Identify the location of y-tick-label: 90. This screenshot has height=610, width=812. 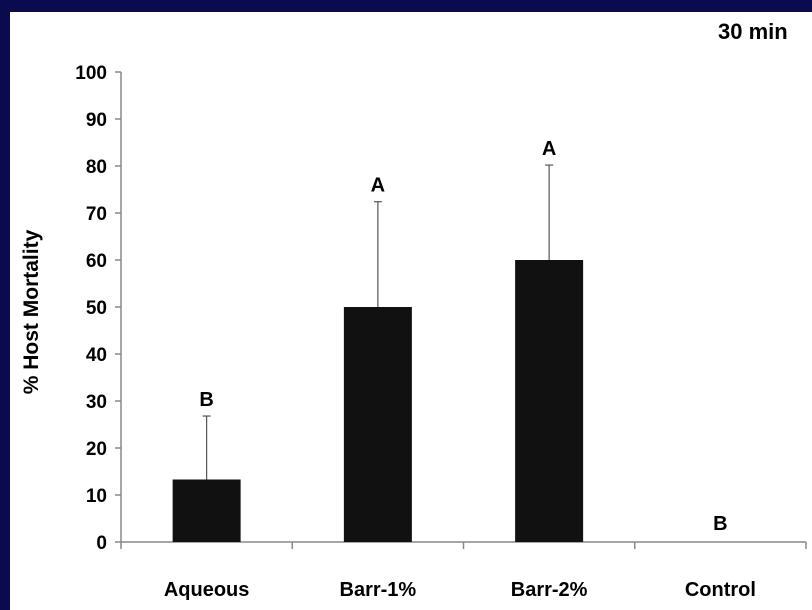
(96, 120).